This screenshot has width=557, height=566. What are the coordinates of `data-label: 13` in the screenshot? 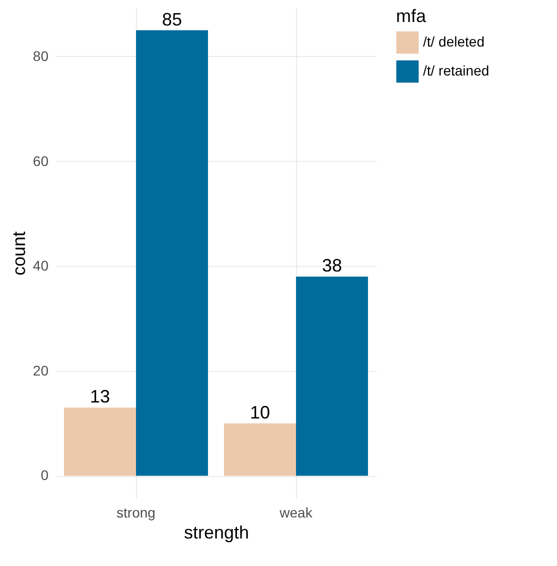 It's located at (100, 396).